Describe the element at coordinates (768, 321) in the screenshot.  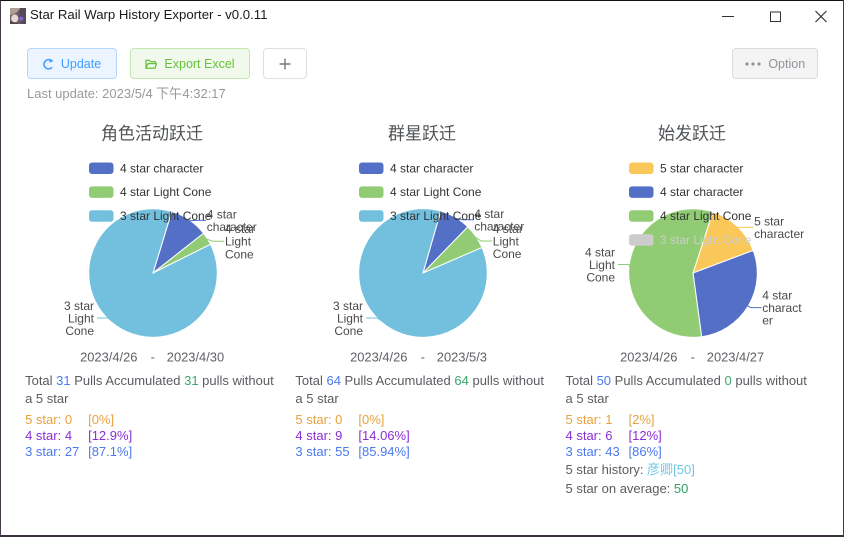
I see `svg-text: er` at that location.